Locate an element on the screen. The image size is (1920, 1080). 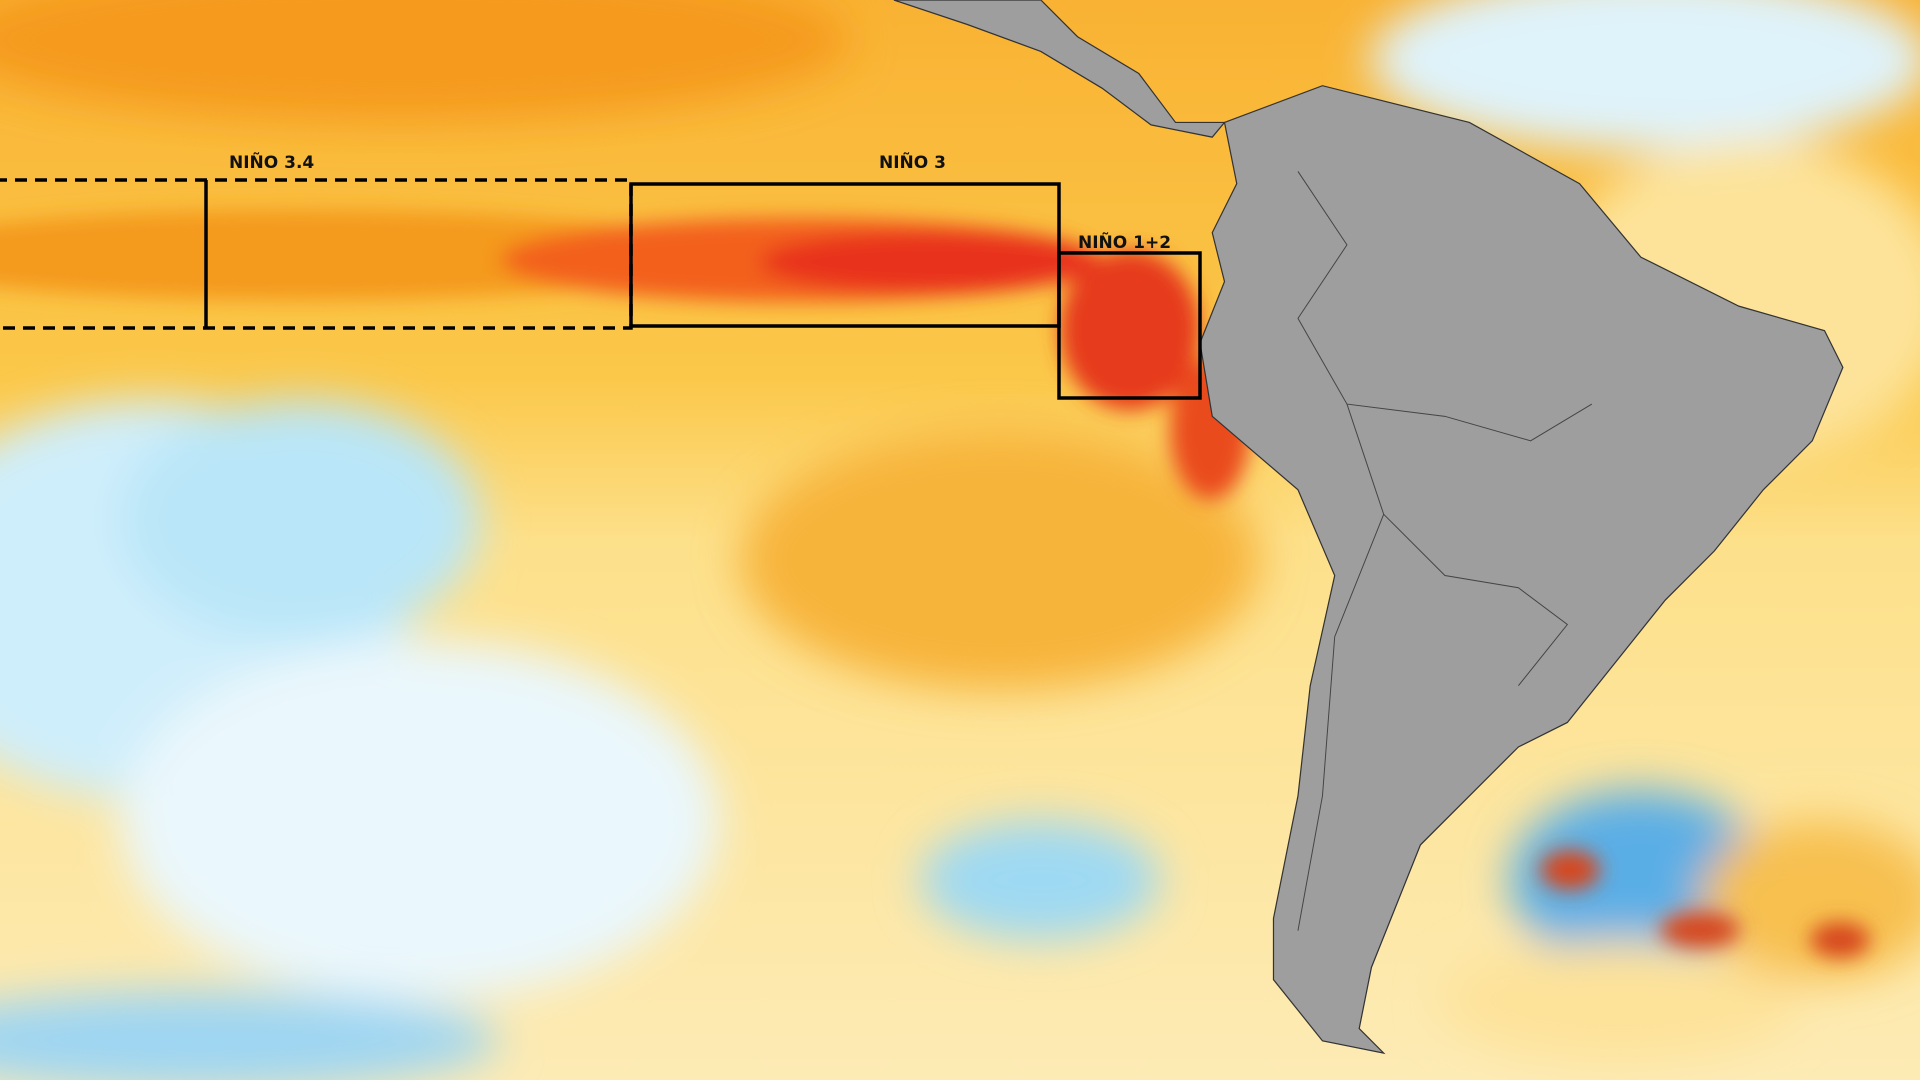
region-label: NIÑO 1+2 is located at coordinates (1124, 241).